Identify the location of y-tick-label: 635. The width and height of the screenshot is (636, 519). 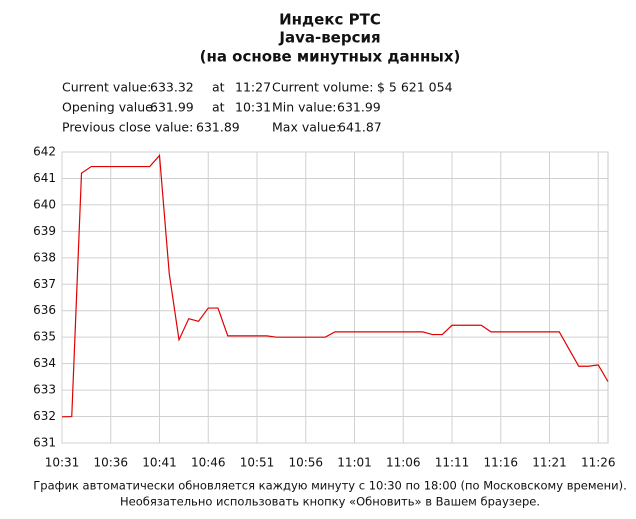
(44, 337).